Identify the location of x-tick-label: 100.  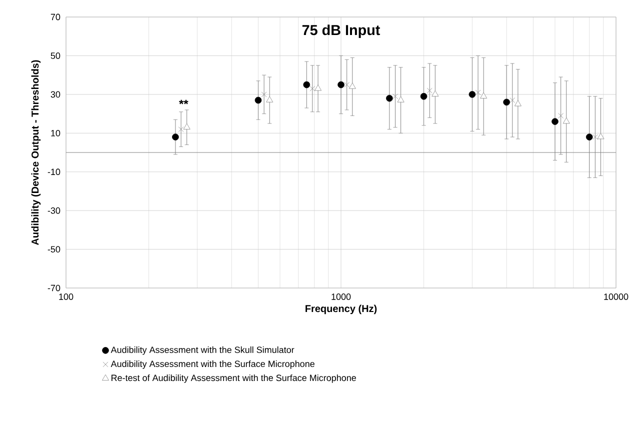
(66, 297).